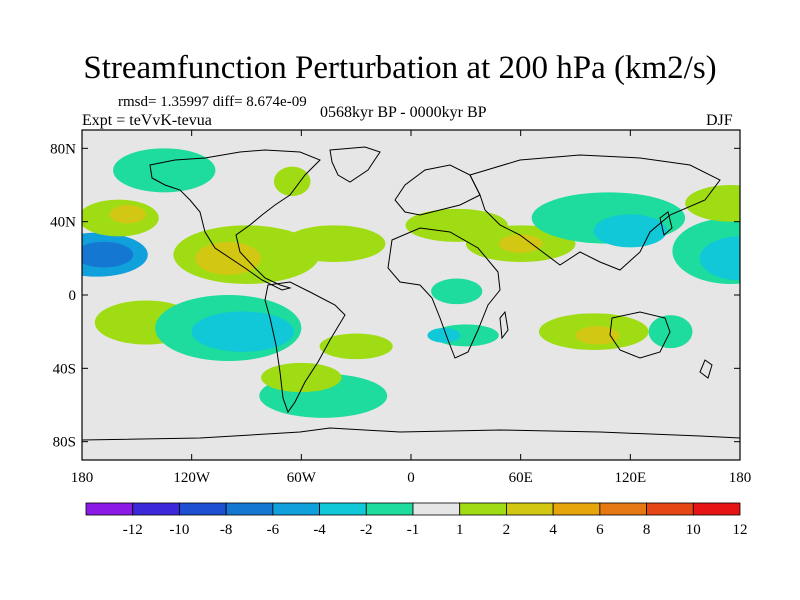 This screenshot has height=600, width=800. What do you see at coordinates (460, 530) in the screenshot?
I see `colorbar-label: 1` at bounding box center [460, 530].